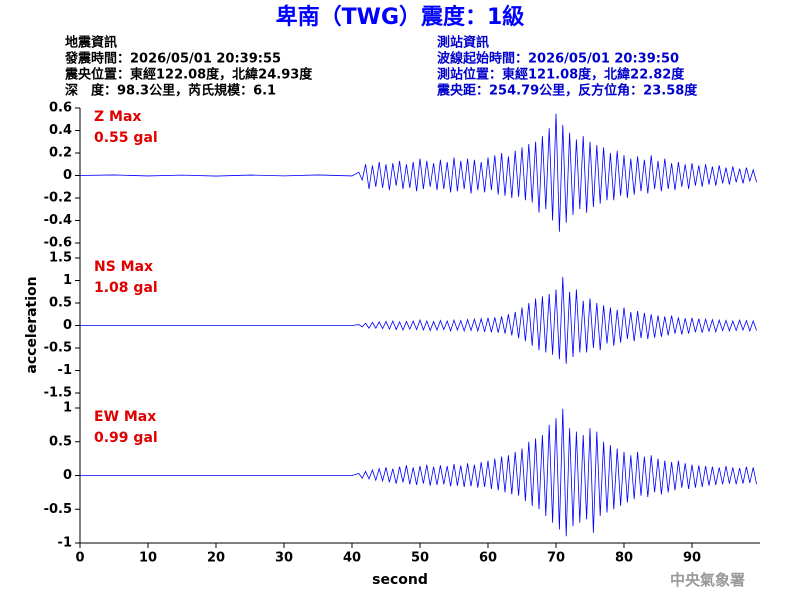 The image size is (800, 600). What do you see at coordinates (216, 558) in the screenshot?
I see `x-tick-label: 20` at bounding box center [216, 558].